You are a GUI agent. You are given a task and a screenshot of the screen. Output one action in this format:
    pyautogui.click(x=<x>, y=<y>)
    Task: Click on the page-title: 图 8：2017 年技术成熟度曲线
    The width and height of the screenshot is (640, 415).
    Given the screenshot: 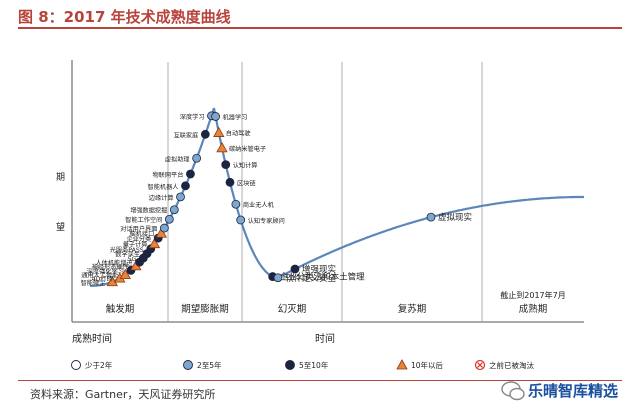 What is the action you would take?
    pyautogui.click(x=124, y=17)
    